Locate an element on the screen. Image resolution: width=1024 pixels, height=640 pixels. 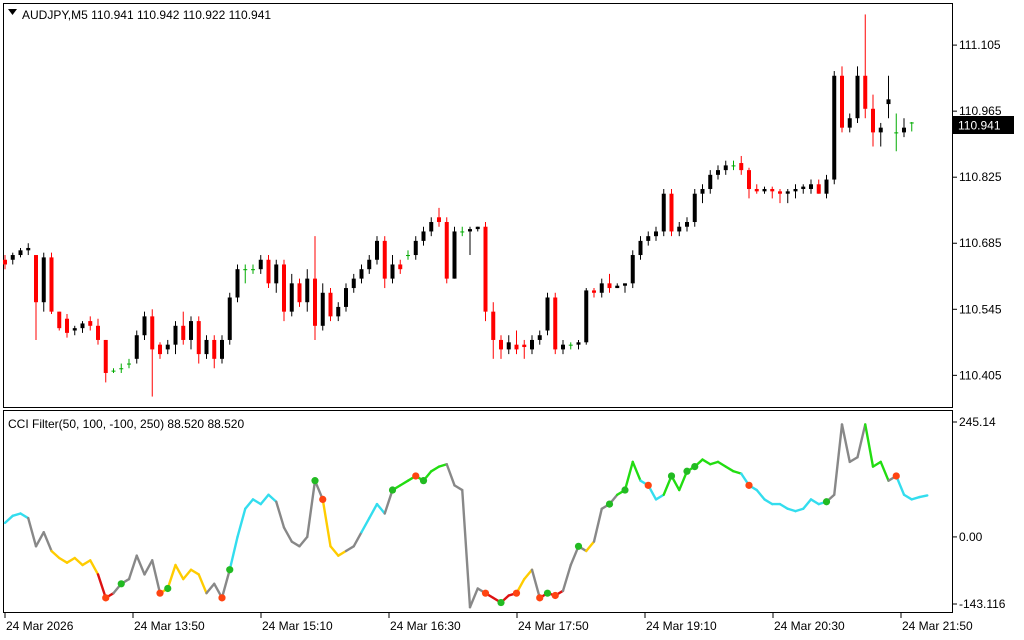
cci-tick-label: 245.14 is located at coordinates (977, 422).